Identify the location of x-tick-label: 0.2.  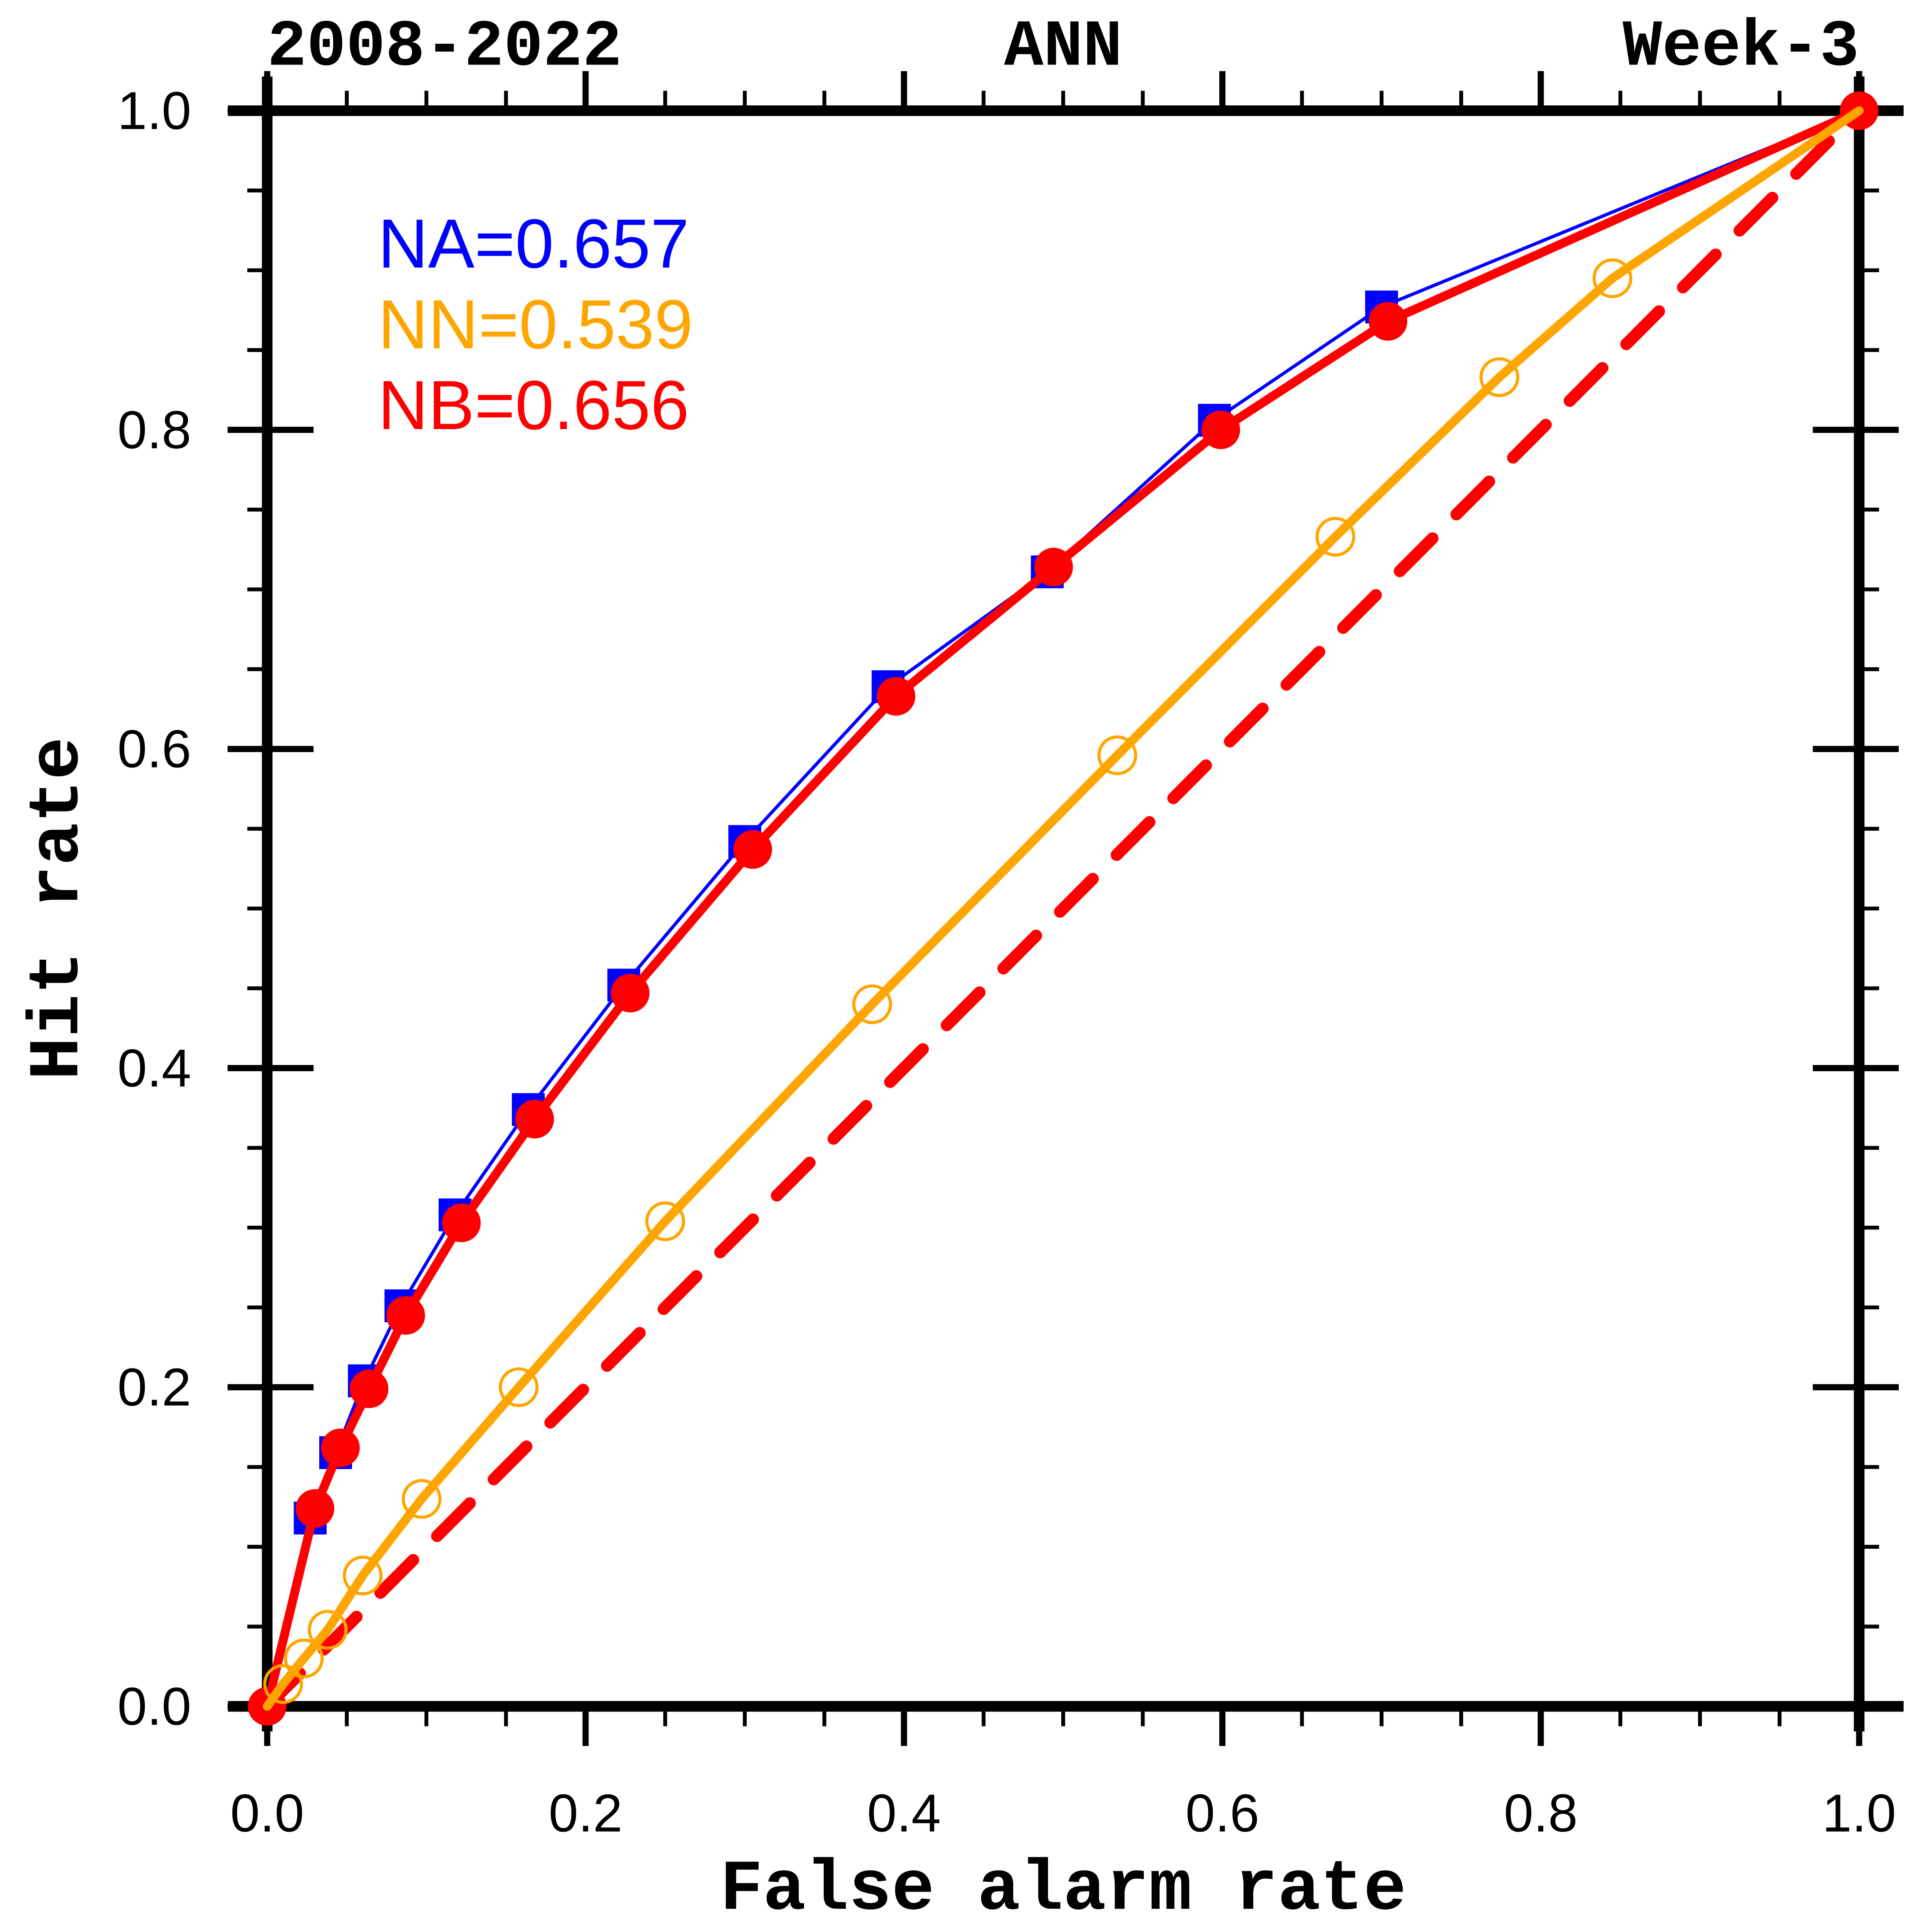
(585, 1813).